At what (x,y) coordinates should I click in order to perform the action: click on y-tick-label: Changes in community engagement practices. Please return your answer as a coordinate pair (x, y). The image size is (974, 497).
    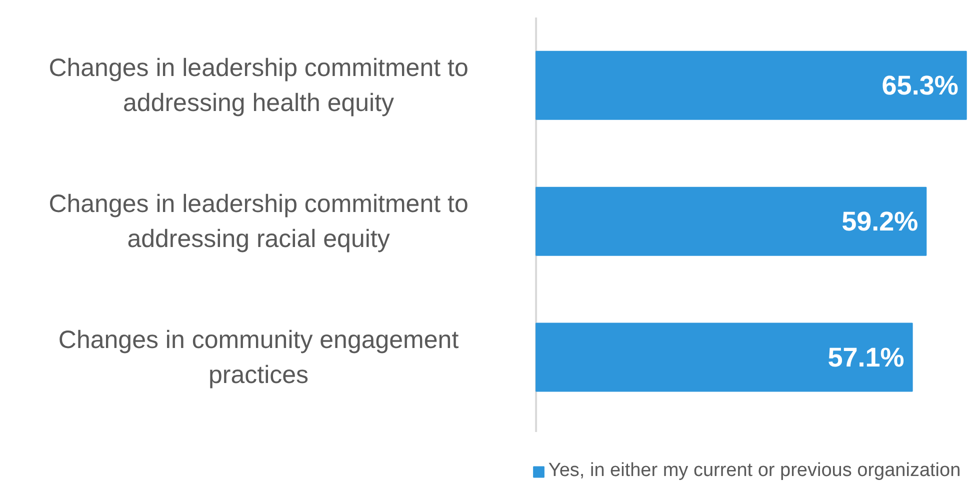
    Looking at the image, I should click on (258, 357).